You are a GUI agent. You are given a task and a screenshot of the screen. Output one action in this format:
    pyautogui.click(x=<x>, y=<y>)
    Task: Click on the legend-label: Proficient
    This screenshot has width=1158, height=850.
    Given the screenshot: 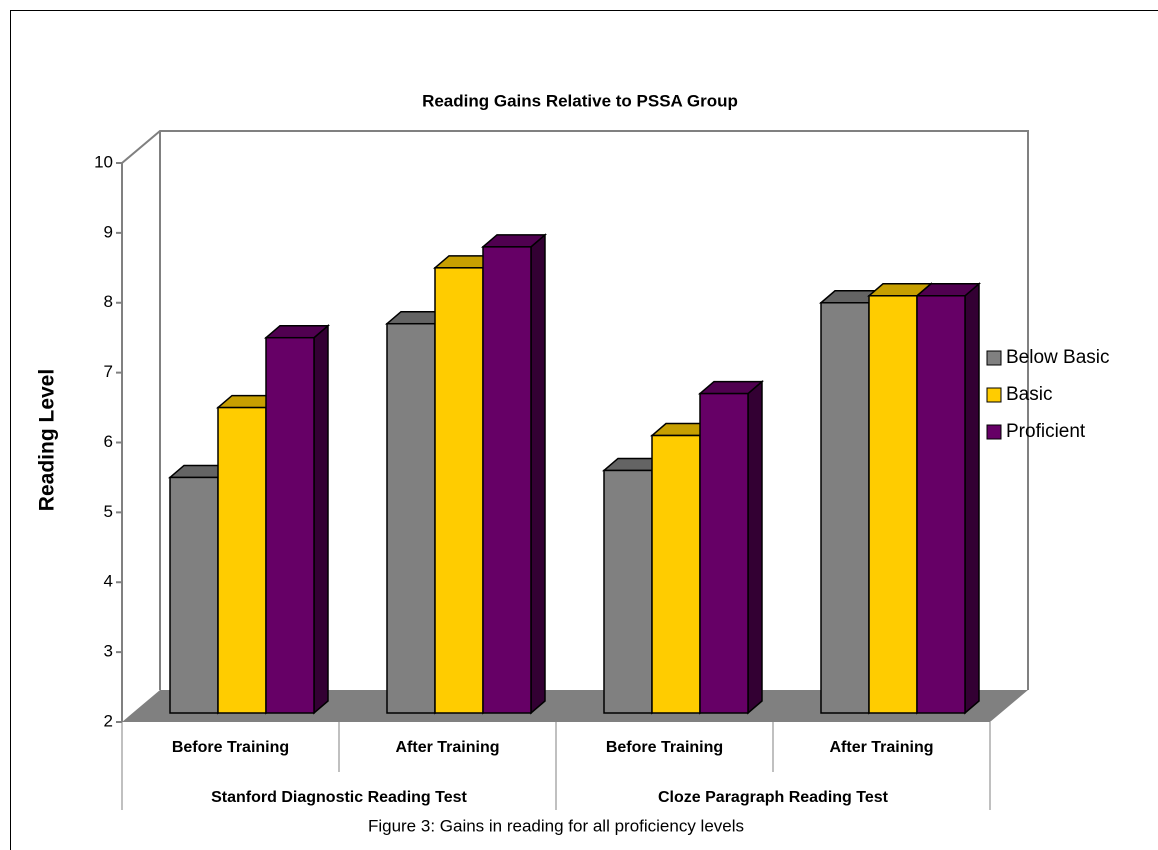 What is the action you would take?
    pyautogui.click(x=1046, y=431)
    